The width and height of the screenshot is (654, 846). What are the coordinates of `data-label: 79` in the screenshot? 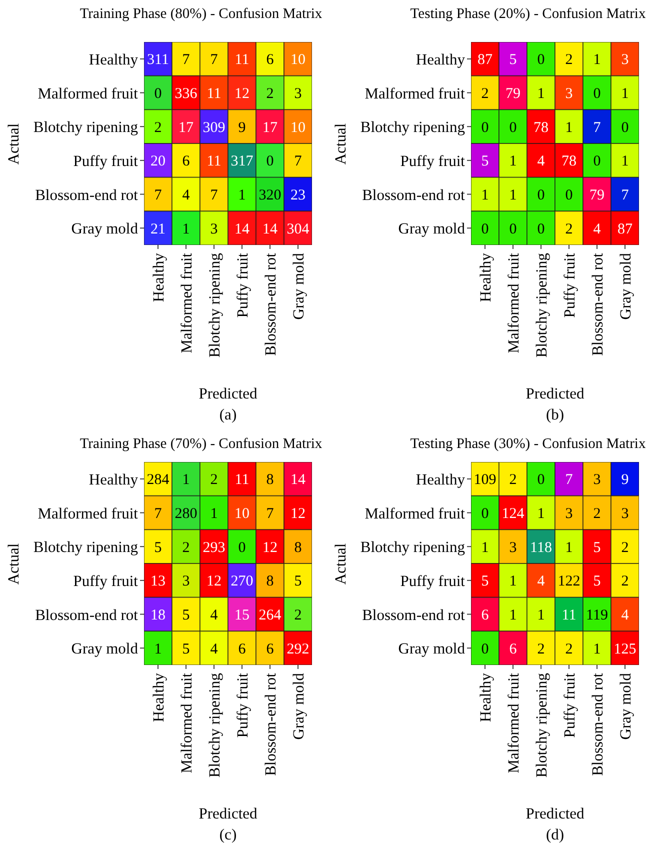 It's located at (597, 196).